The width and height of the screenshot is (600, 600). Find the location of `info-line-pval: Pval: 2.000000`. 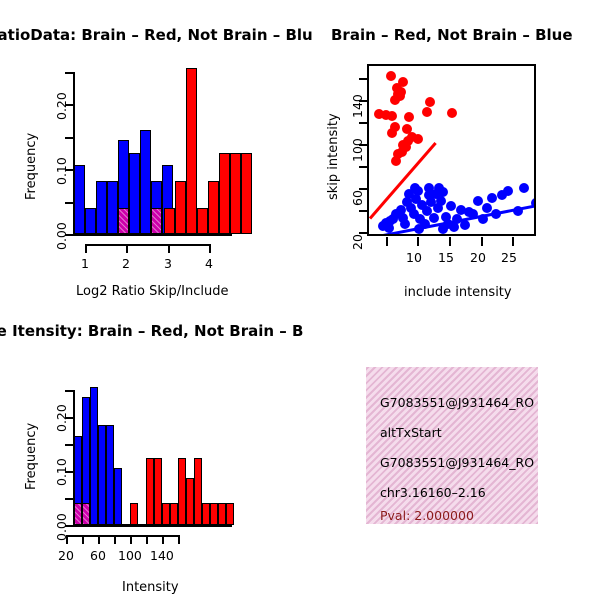

info-line-pval: Pval: 2.000000 is located at coordinates (427, 515).